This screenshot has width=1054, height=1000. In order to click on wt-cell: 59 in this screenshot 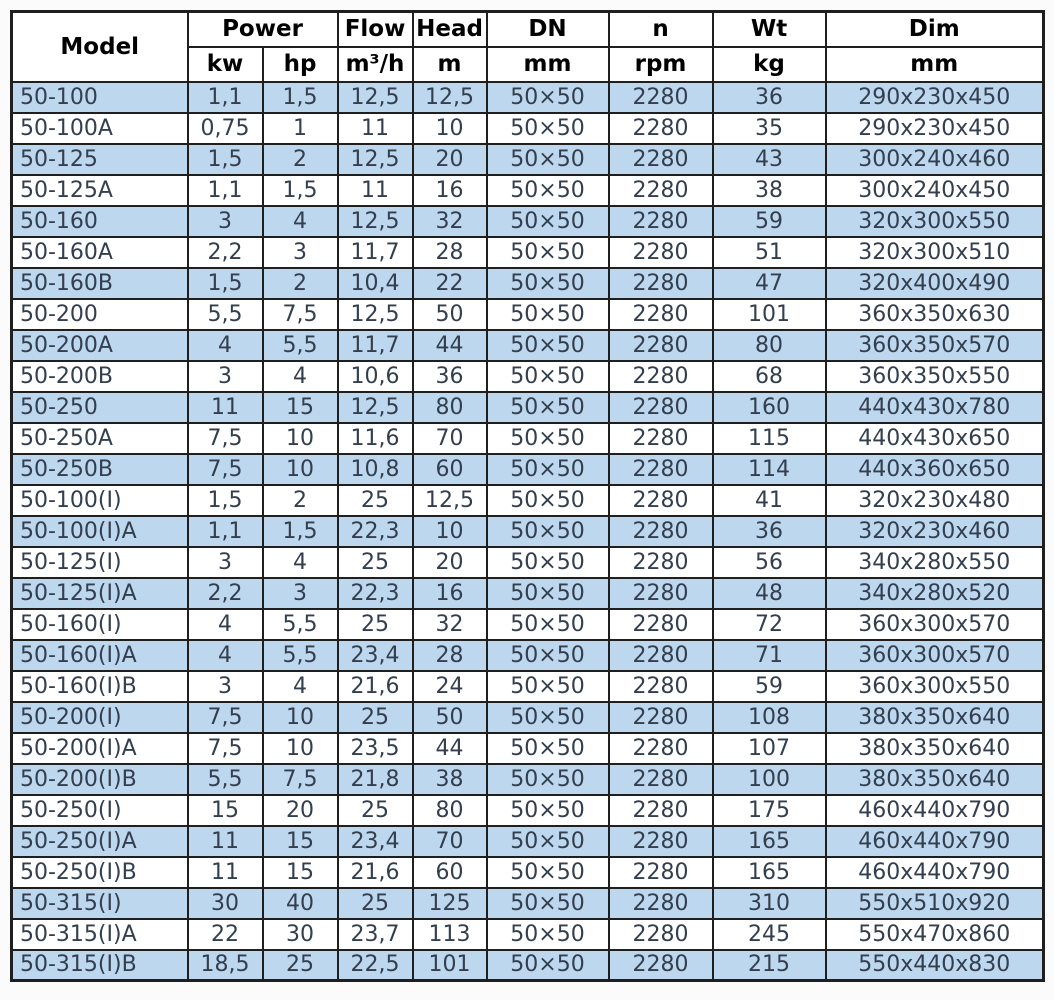, I will do `click(769, 686)`.